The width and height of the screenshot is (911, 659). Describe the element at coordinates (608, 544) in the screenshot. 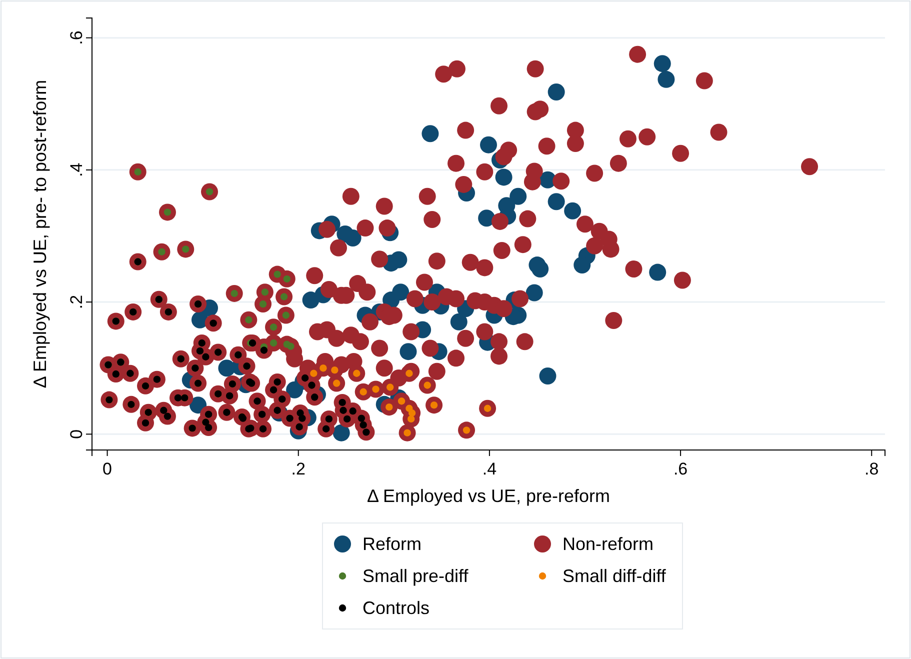

I see `legend-label: Non-reform` at that location.